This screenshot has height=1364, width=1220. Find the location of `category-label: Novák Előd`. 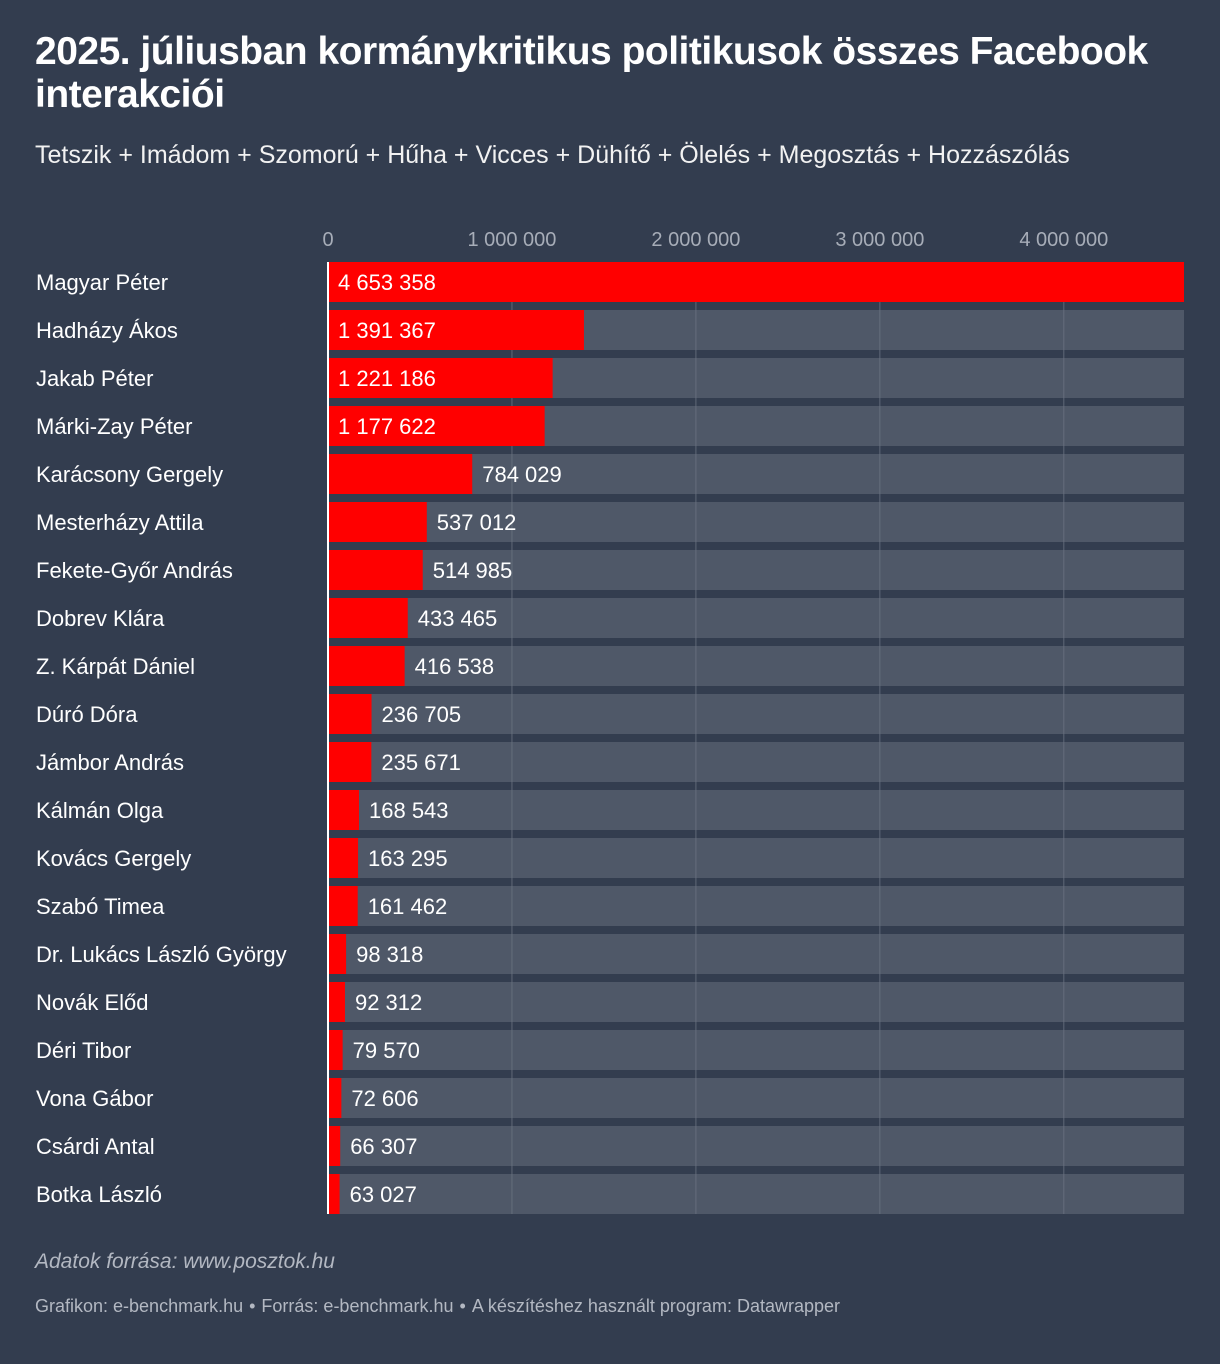

category-label: Novák Előd is located at coordinates (92, 1002).